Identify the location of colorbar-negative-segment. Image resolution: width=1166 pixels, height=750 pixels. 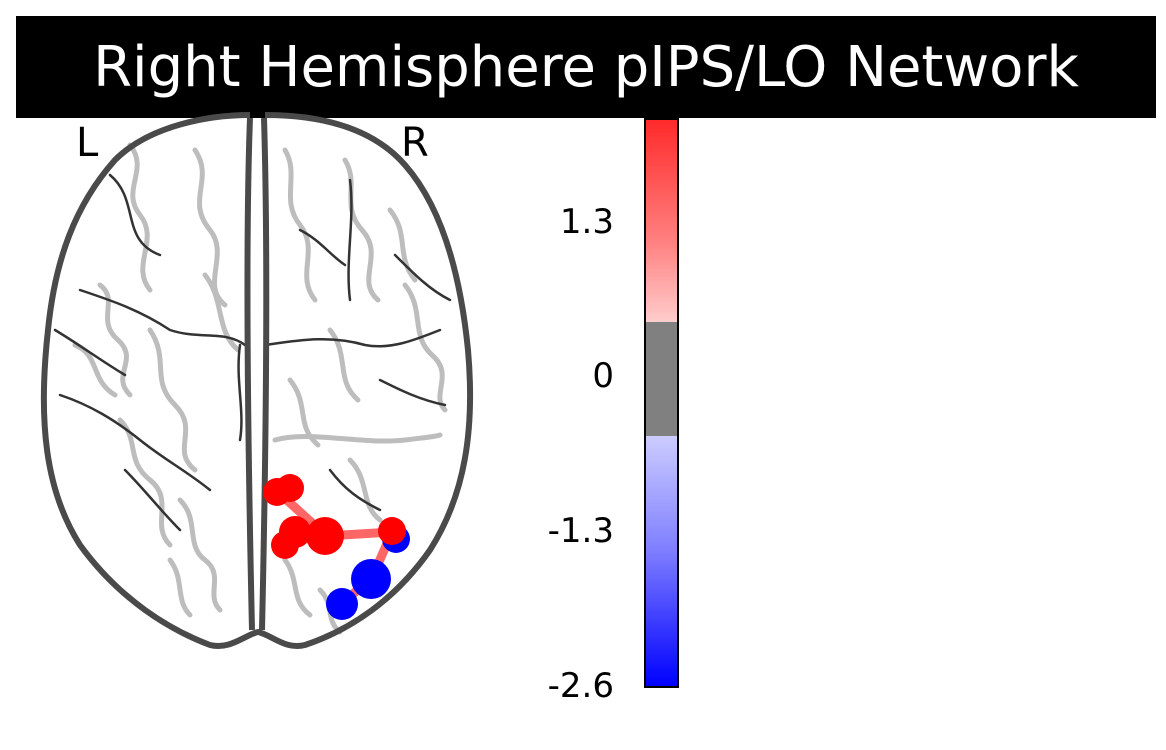
(661, 561).